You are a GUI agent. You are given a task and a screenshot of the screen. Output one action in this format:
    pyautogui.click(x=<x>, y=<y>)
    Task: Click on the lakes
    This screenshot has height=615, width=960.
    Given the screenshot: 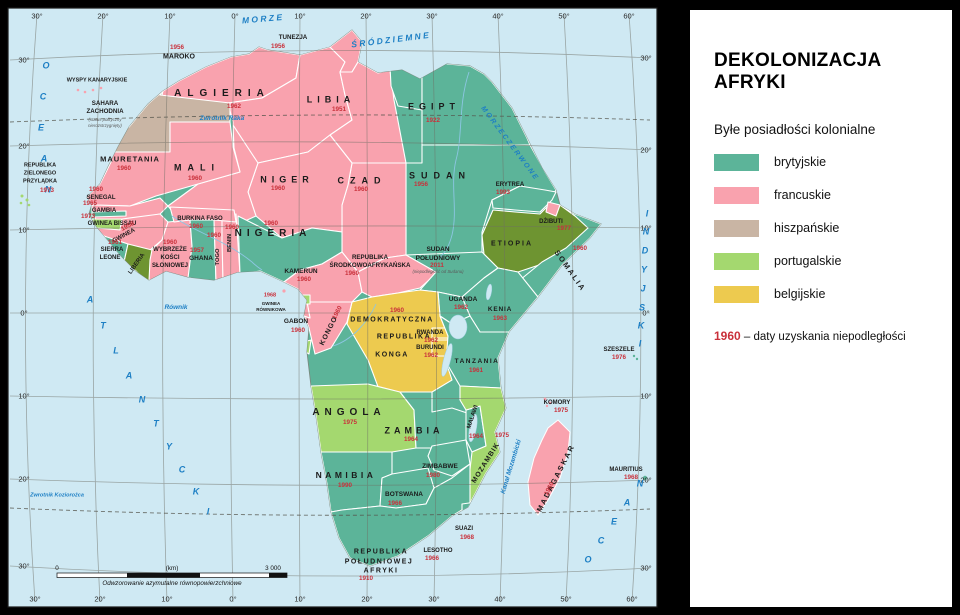 What is the action you would take?
    pyautogui.click(x=467, y=363)
    